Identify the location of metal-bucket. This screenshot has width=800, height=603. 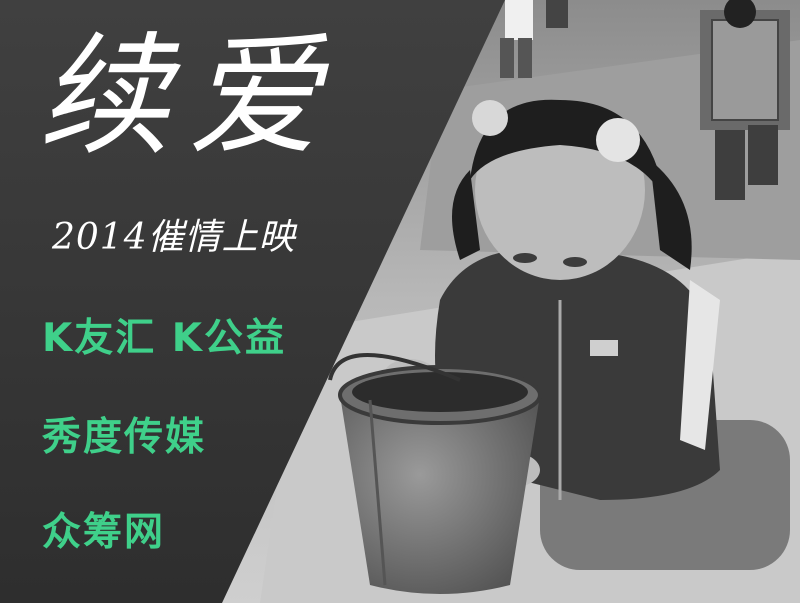
(435, 473).